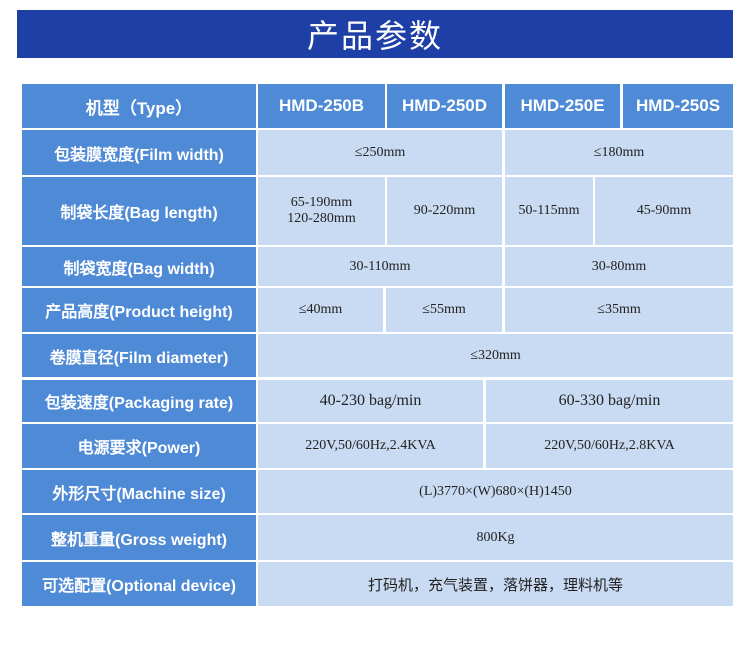  Describe the element at coordinates (320, 310) in the screenshot. I see `value-cell: ≤40mm` at that location.